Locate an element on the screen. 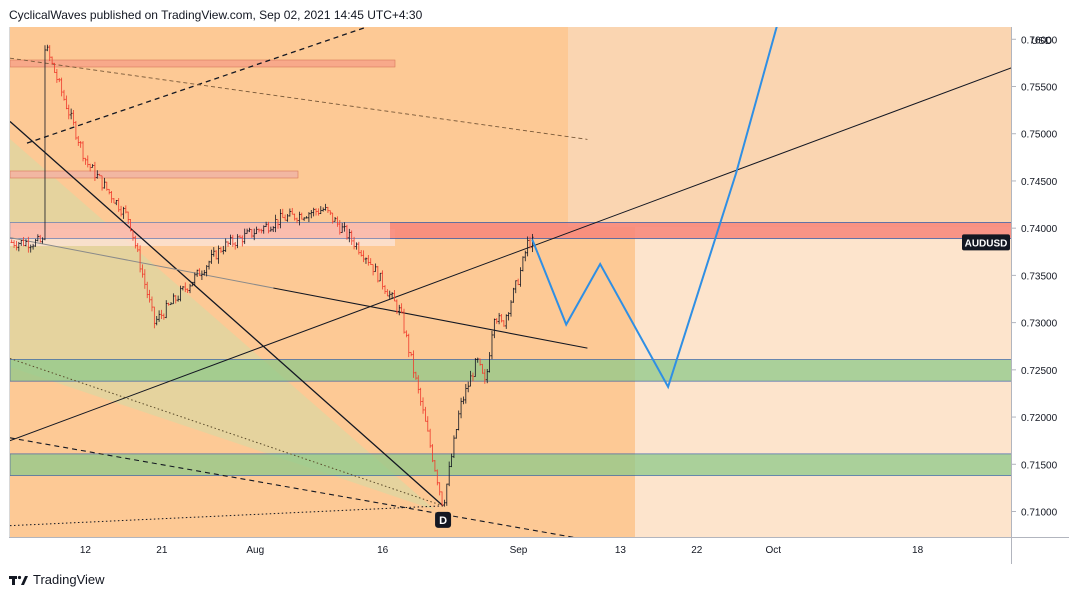 This screenshot has height=598, width=1079. price-tick-label: 0.72500 is located at coordinates (1039, 371).